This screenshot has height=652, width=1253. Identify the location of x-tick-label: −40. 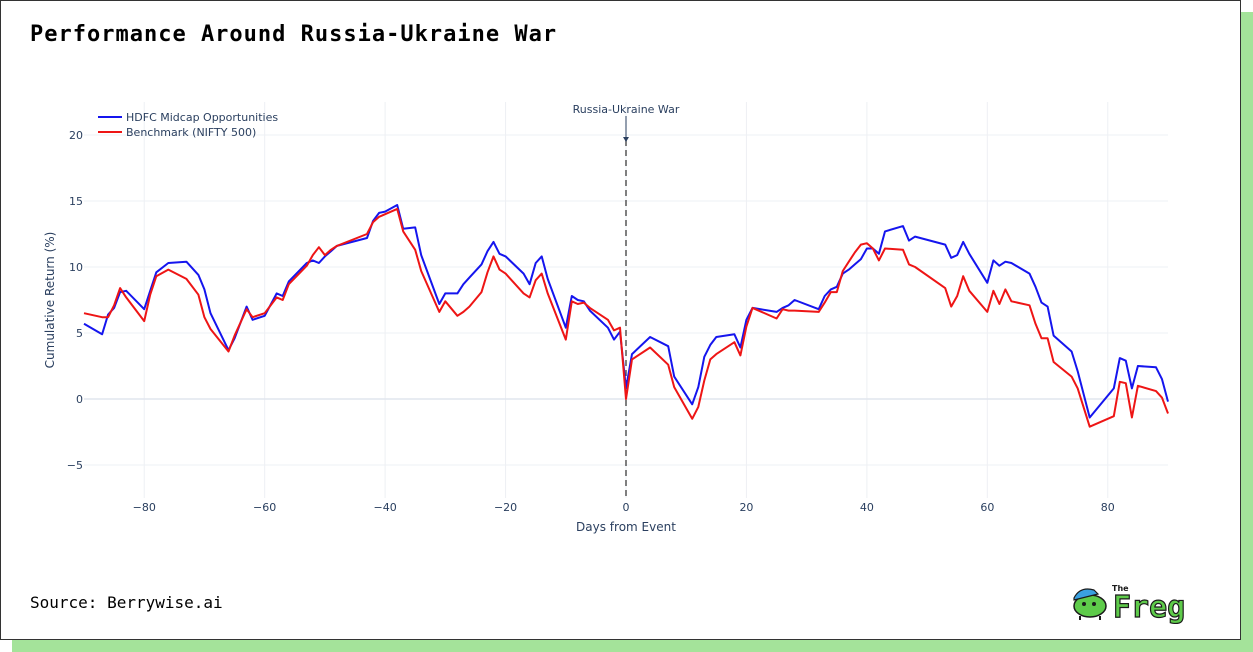
(385, 507).